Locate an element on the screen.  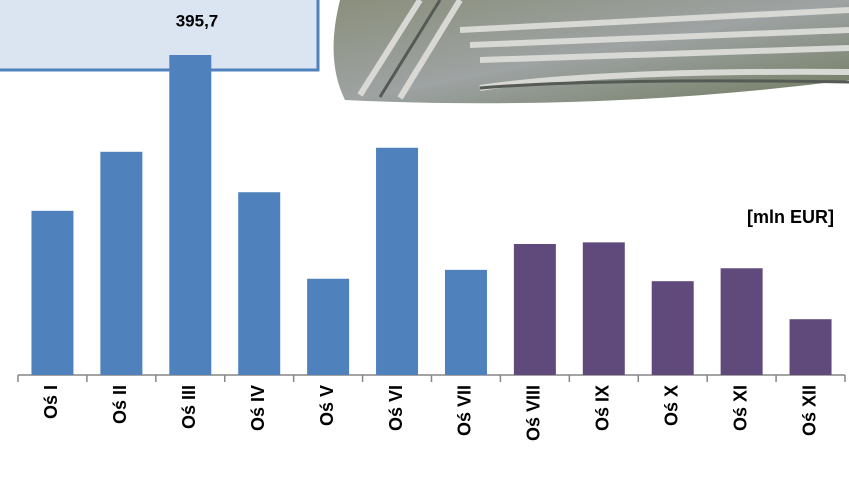
x-tick-label: Oś VII is located at coordinates (465, 410).